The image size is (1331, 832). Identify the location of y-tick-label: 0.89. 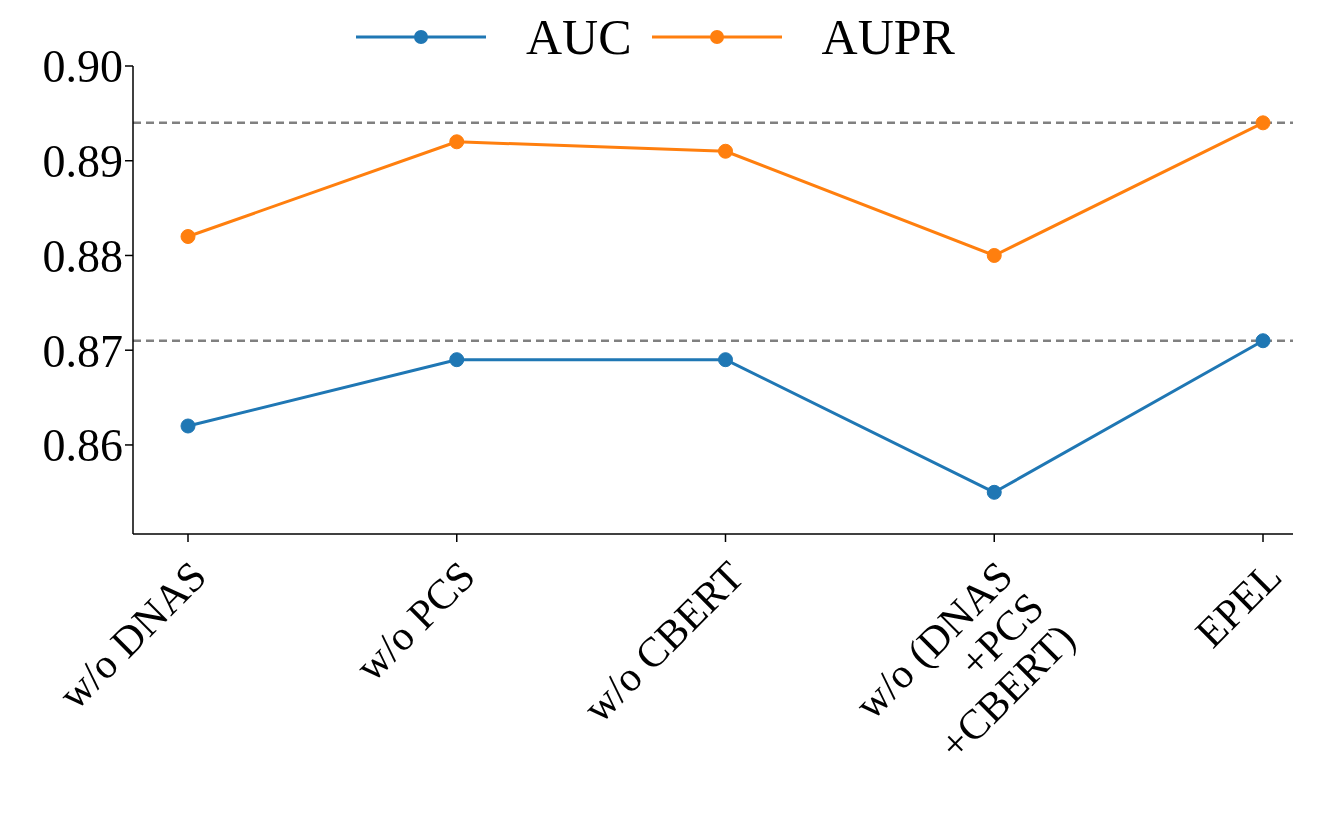
(82, 162).